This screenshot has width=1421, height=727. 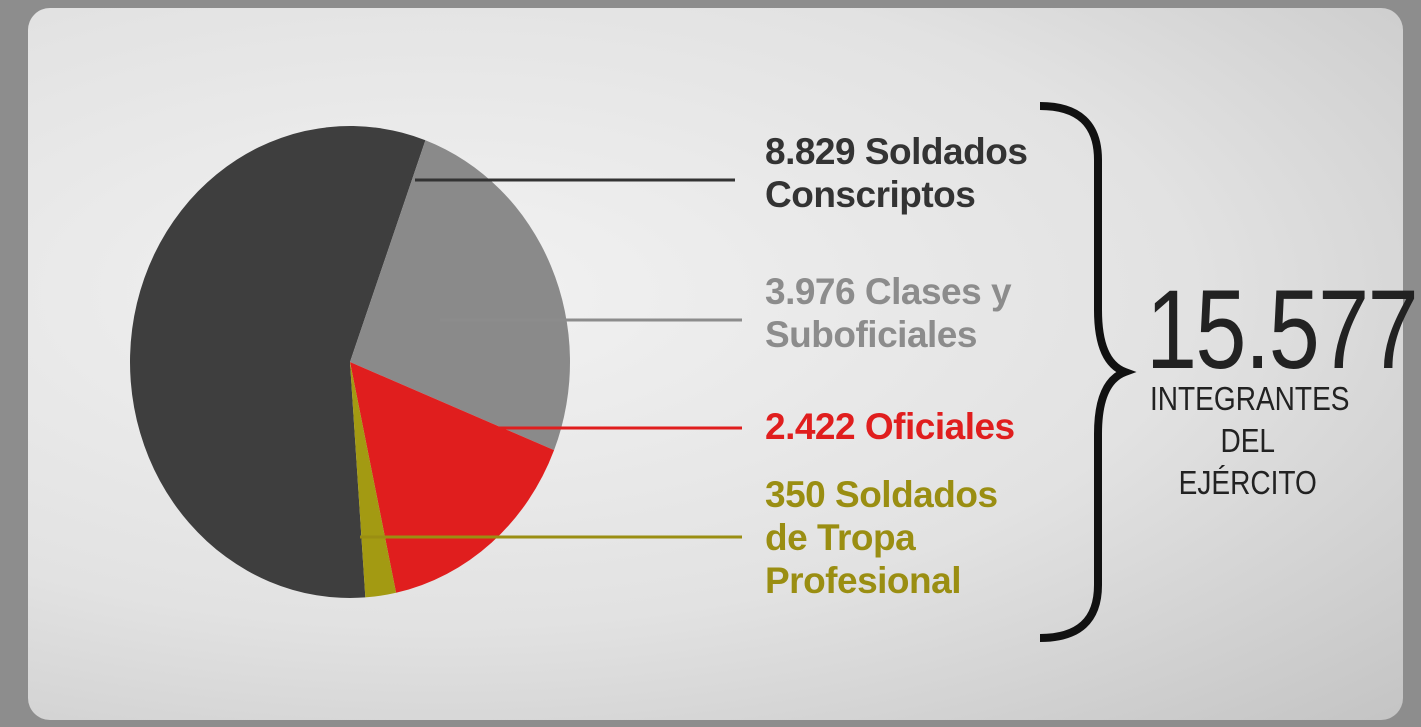 I want to click on total-caption: INTEGRANTES DEL EJÉRCITO, so click(x=1250, y=440).